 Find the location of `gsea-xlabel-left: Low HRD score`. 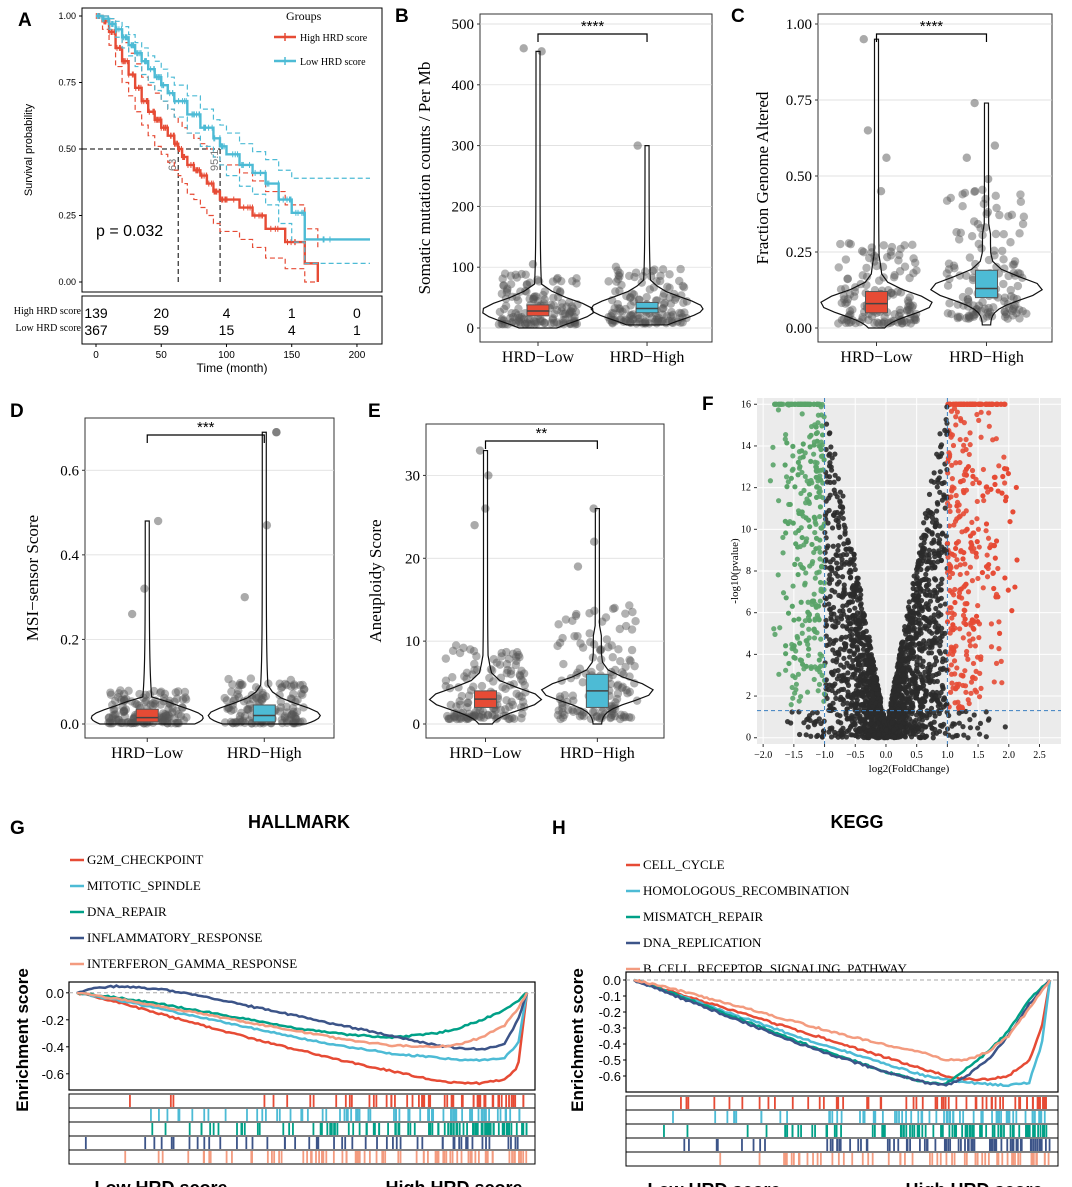

gsea-xlabel-left: Low HRD score is located at coordinates (160, 1182).